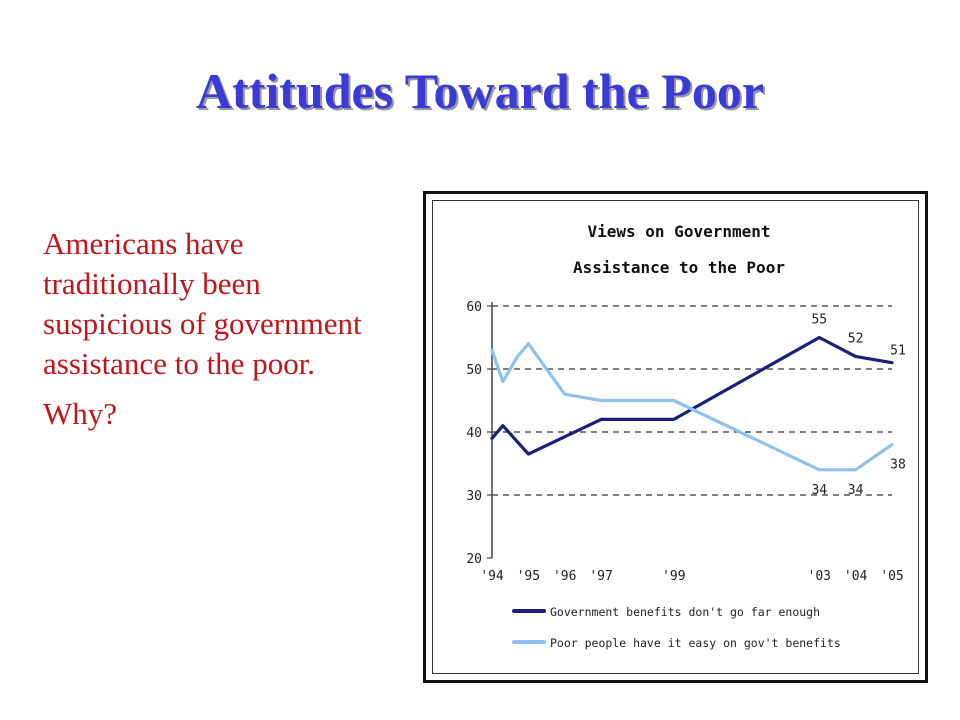 The image size is (960, 720). Describe the element at coordinates (856, 576) in the screenshot. I see `x-tick-label: '04` at that location.